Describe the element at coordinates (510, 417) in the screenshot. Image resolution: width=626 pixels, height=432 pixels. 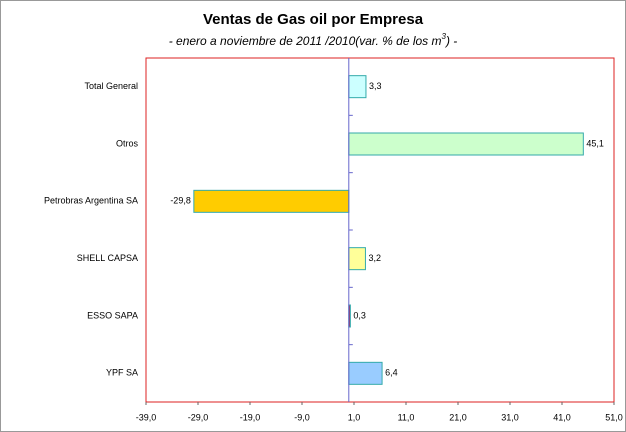
I see `x-tick-label: 31,0` at that location.